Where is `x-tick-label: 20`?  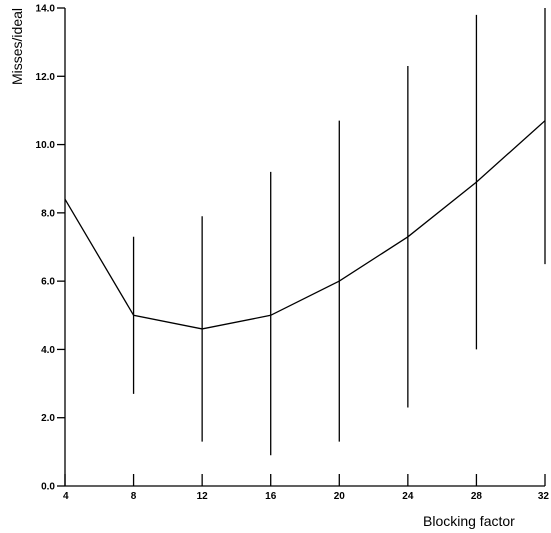
x-tick-label: 20 is located at coordinates (340, 496).